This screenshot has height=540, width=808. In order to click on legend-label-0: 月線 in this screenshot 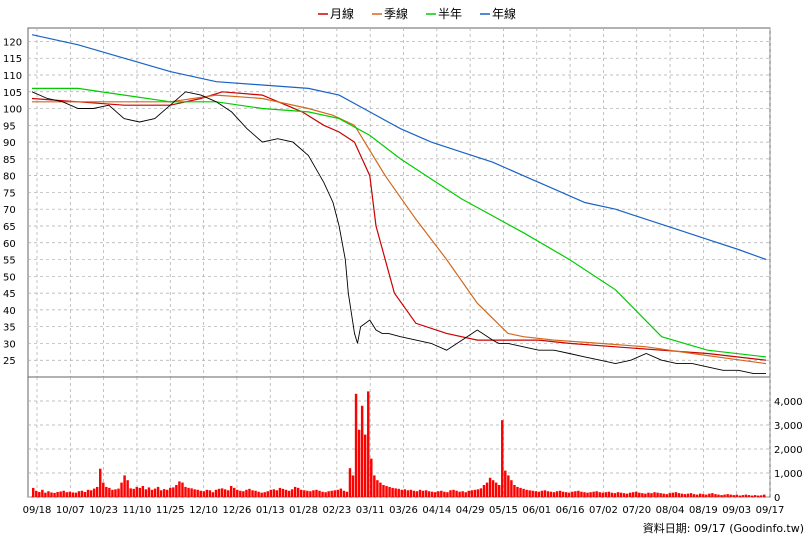, I will do `click(342, 13)`.